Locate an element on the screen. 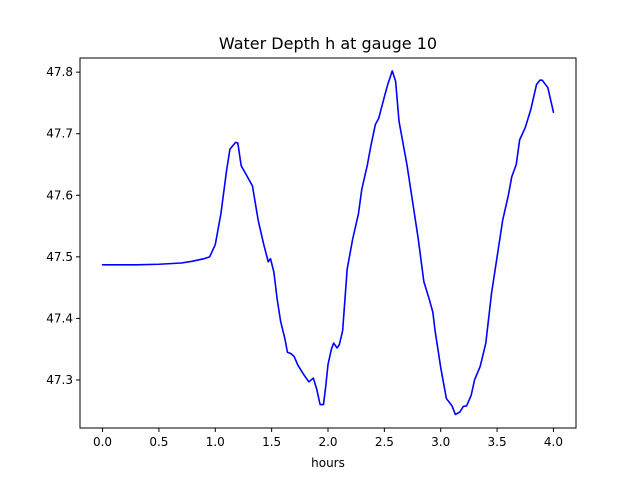 This screenshot has width=640, height=480. x-tick-label: 3.0 is located at coordinates (440, 442).